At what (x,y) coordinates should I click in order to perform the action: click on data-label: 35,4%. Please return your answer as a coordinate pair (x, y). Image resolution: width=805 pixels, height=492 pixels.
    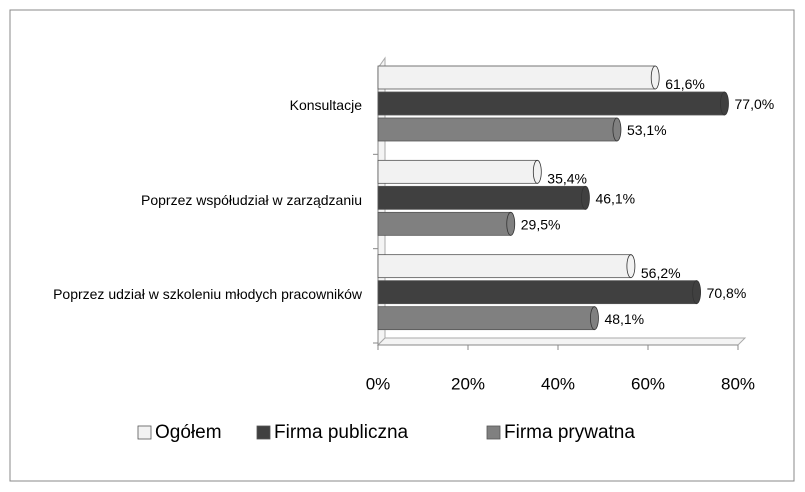
    Looking at the image, I should click on (567, 179).